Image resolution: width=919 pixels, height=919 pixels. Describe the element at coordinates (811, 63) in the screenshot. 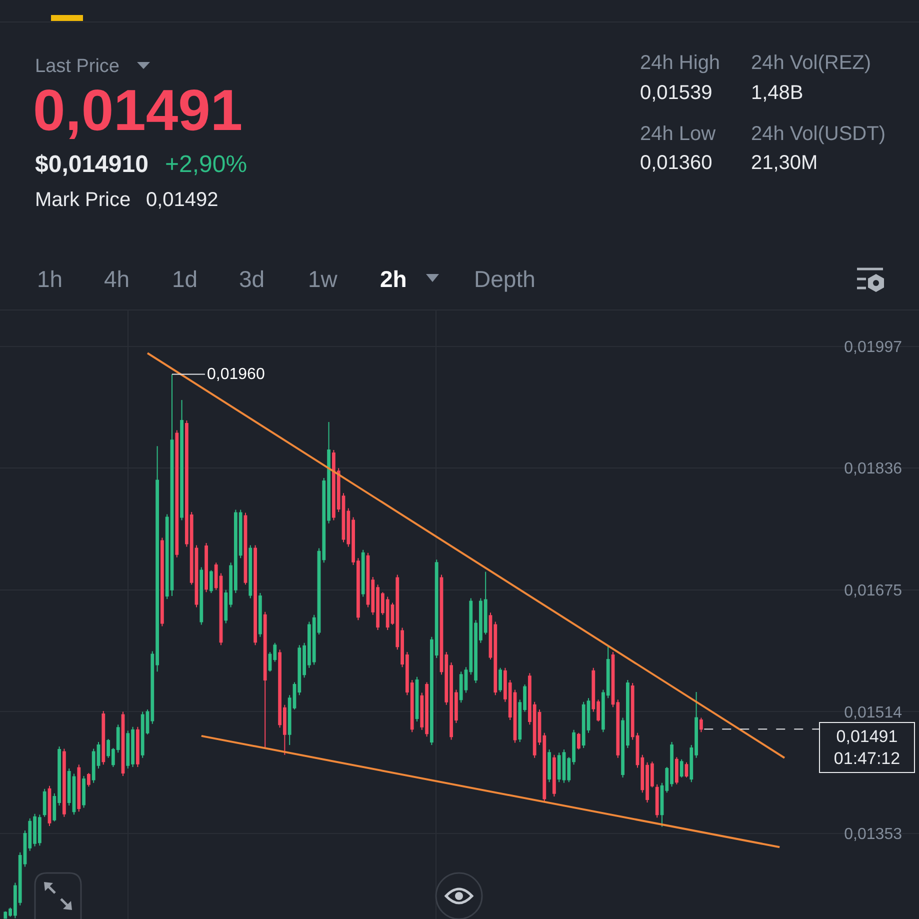

I see `text: 24h Vol(REZ)` at that location.